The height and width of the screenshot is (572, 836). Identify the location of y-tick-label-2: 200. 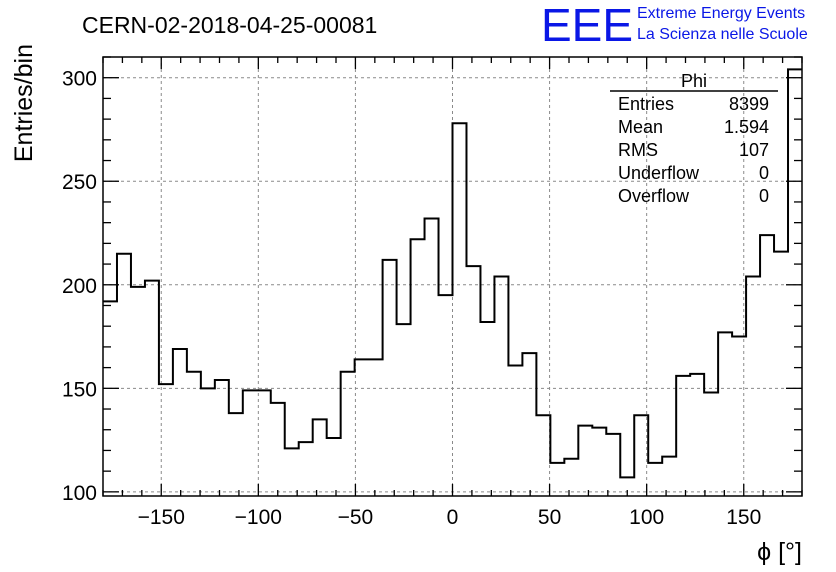
(79, 286).